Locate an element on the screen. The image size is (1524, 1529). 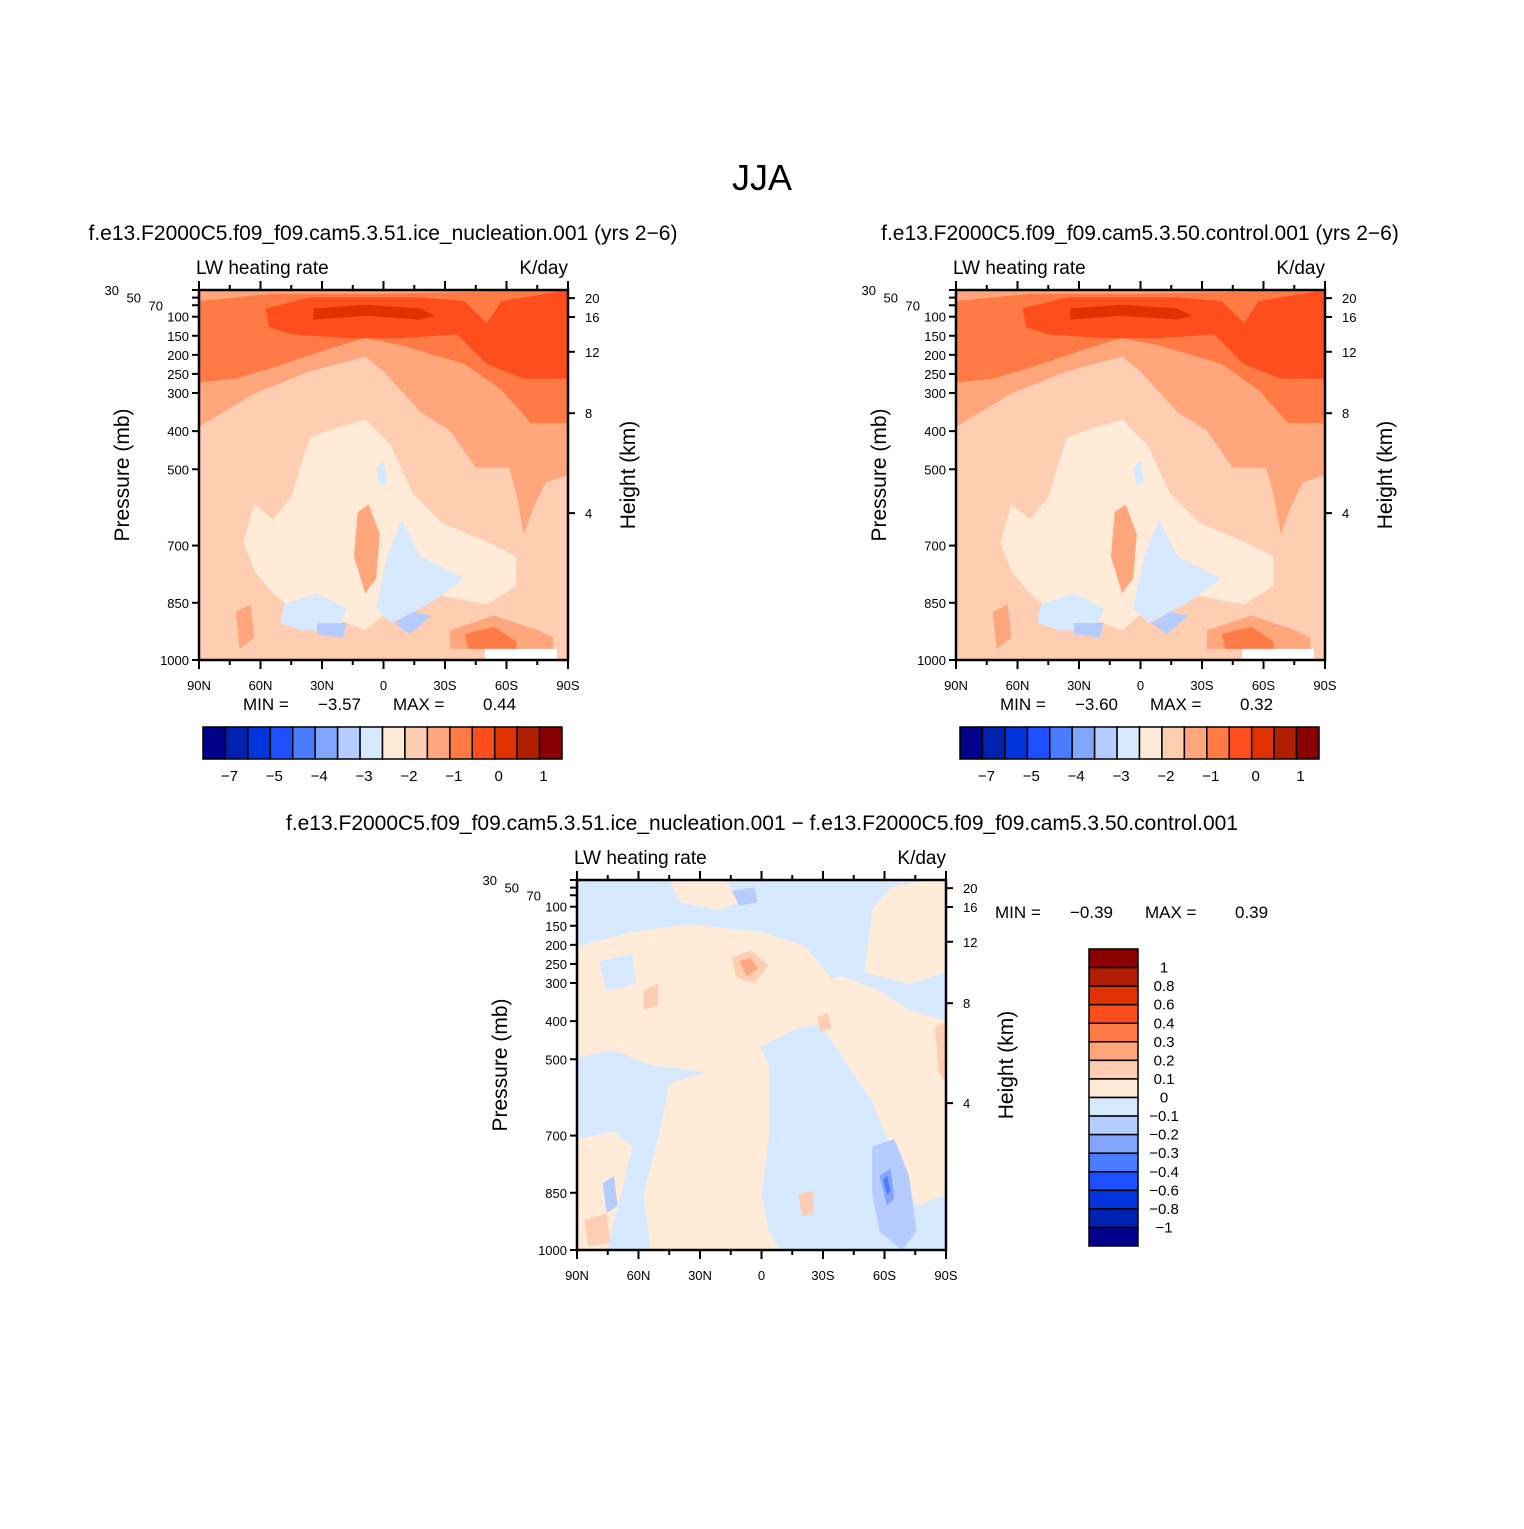
min-value: −3.57 is located at coordinates (339, 704).